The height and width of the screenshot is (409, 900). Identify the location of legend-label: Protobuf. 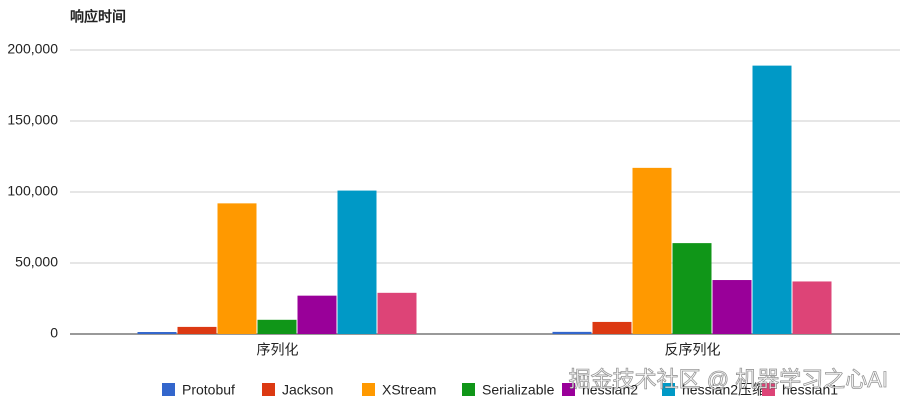
(208, 390).